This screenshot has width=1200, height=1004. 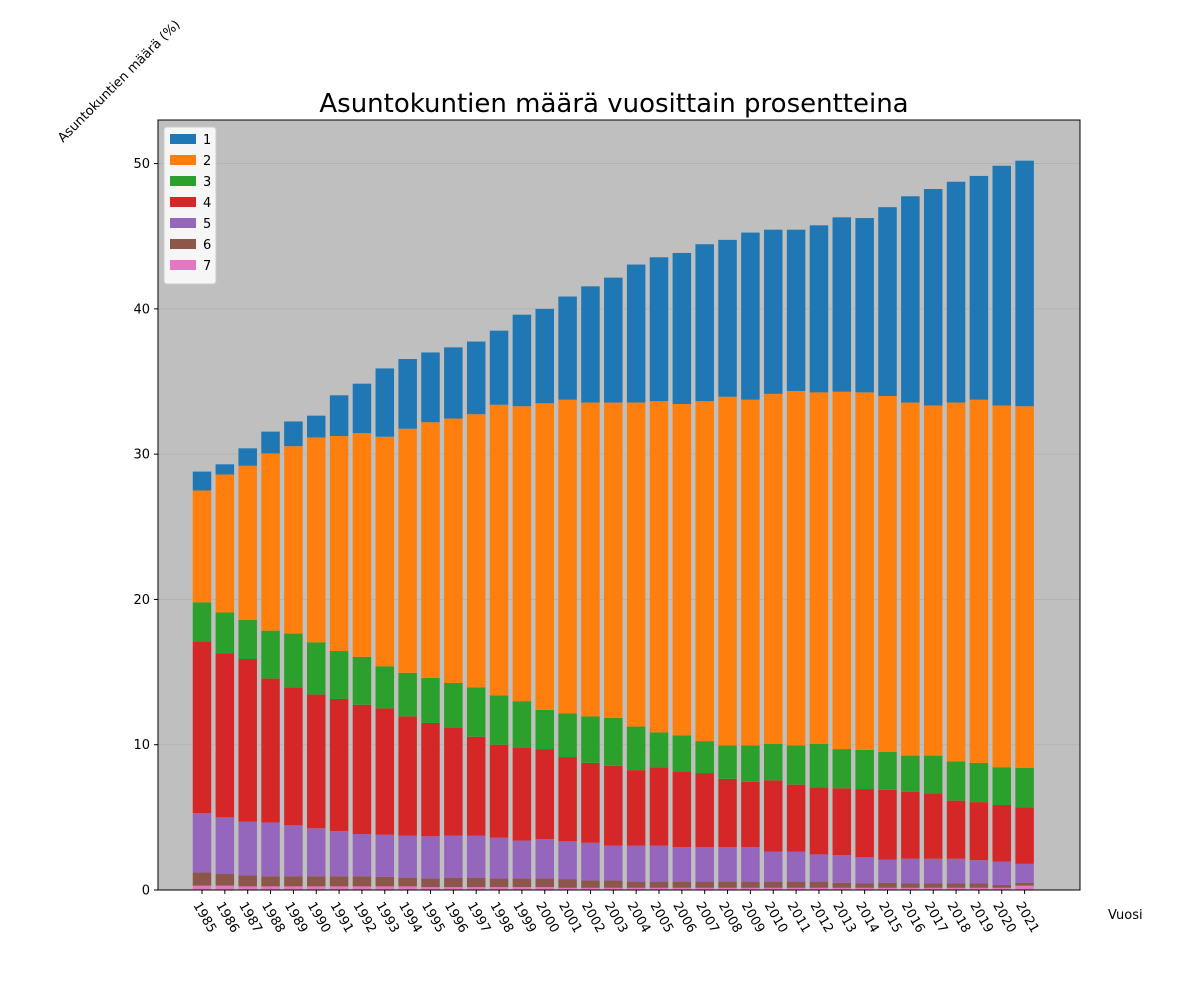 I want to click on bar-segment-2-1995, so click(x=430, y=550).